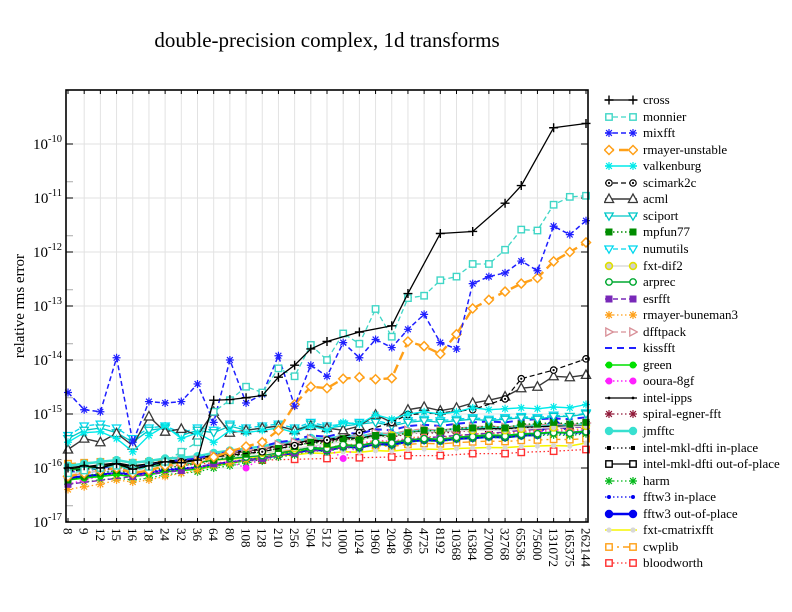 This screenshot has width=792, height=612. Describe the element at coordinates (456, 544) in the screenshot. I see `x-tick-label: 10368` at that location.